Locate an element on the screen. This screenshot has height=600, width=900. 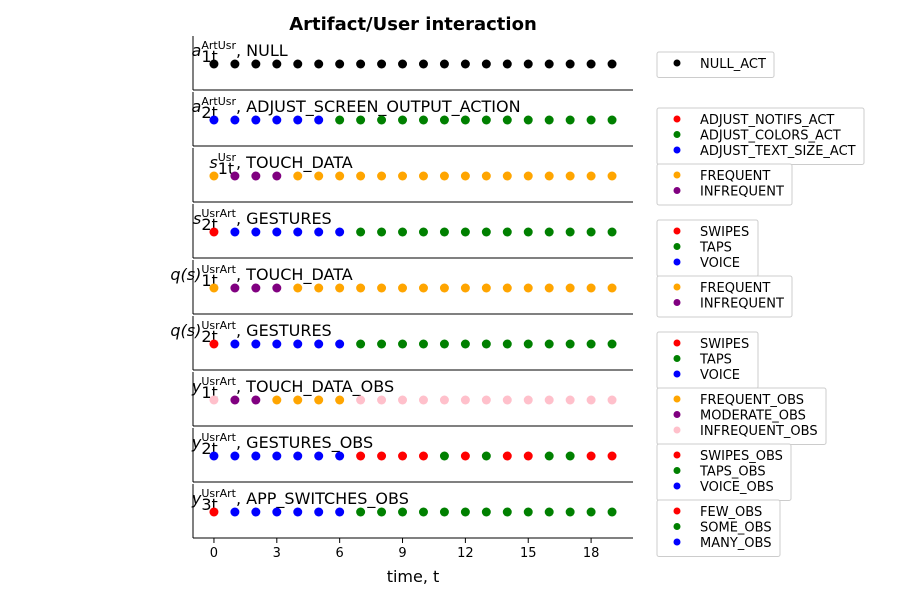
legend-entry: MANY_OBS is located at coordinates (735, 543).